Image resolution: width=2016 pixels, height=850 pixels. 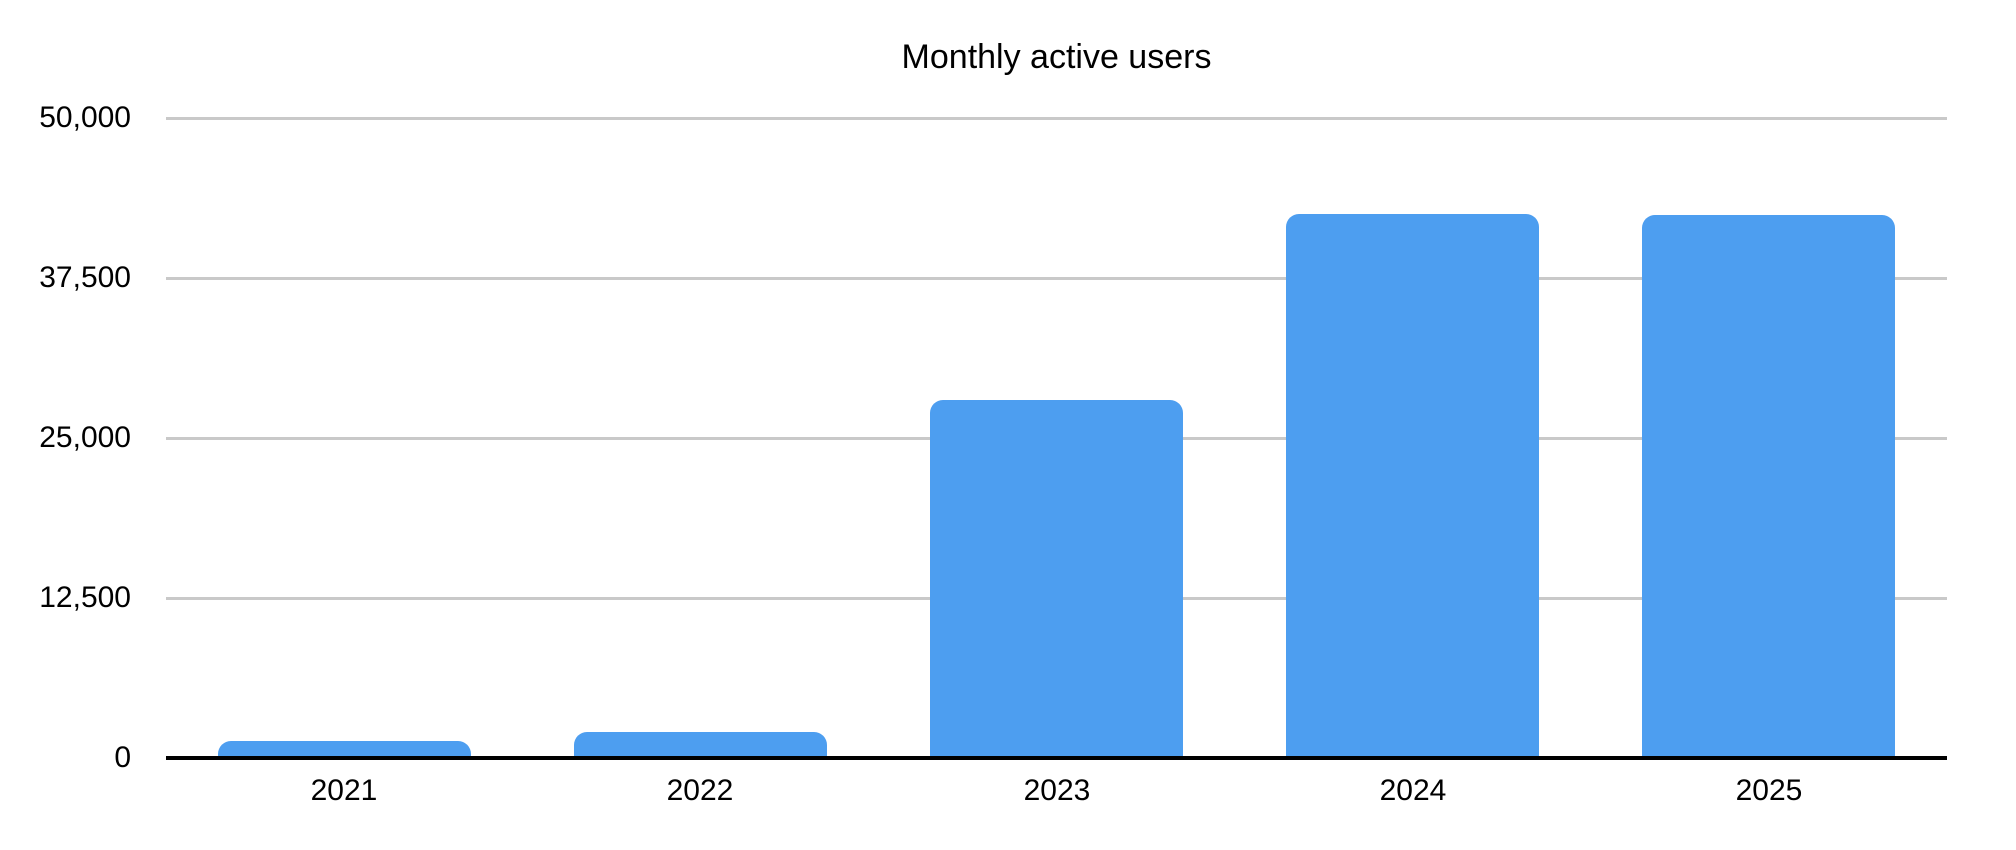 What do you see at coordinates (344, 749) in the screenshot?
I see `bar-2021` at bounding box center [344, 749].